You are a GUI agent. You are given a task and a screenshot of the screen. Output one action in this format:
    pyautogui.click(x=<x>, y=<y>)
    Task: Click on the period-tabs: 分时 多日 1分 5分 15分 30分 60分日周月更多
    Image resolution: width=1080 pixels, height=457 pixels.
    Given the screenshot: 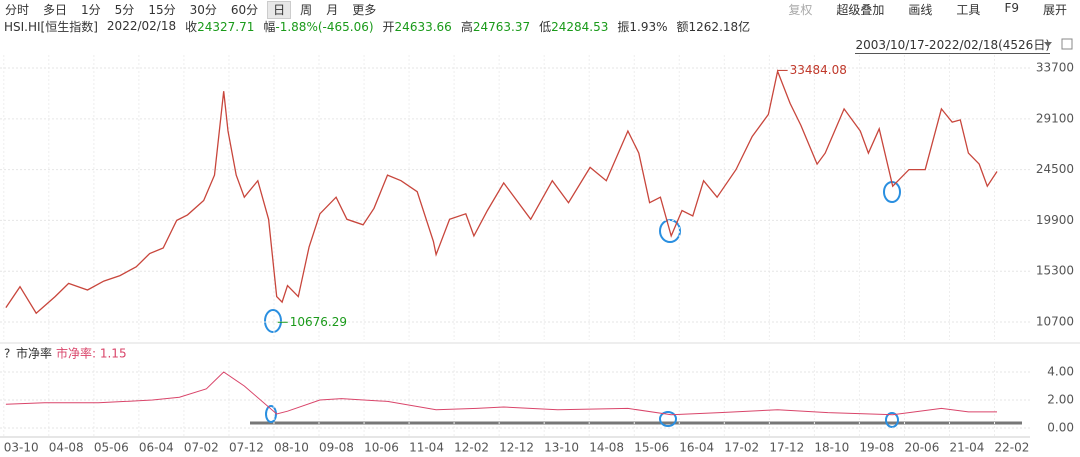 What is the action you would take?
    pyautogui.click(x=192, y=9)
    